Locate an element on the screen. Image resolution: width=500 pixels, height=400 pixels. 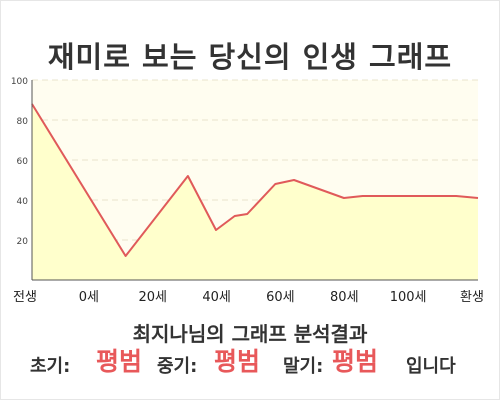
y-tick-label: 100 is located at coordinates (19, 82).